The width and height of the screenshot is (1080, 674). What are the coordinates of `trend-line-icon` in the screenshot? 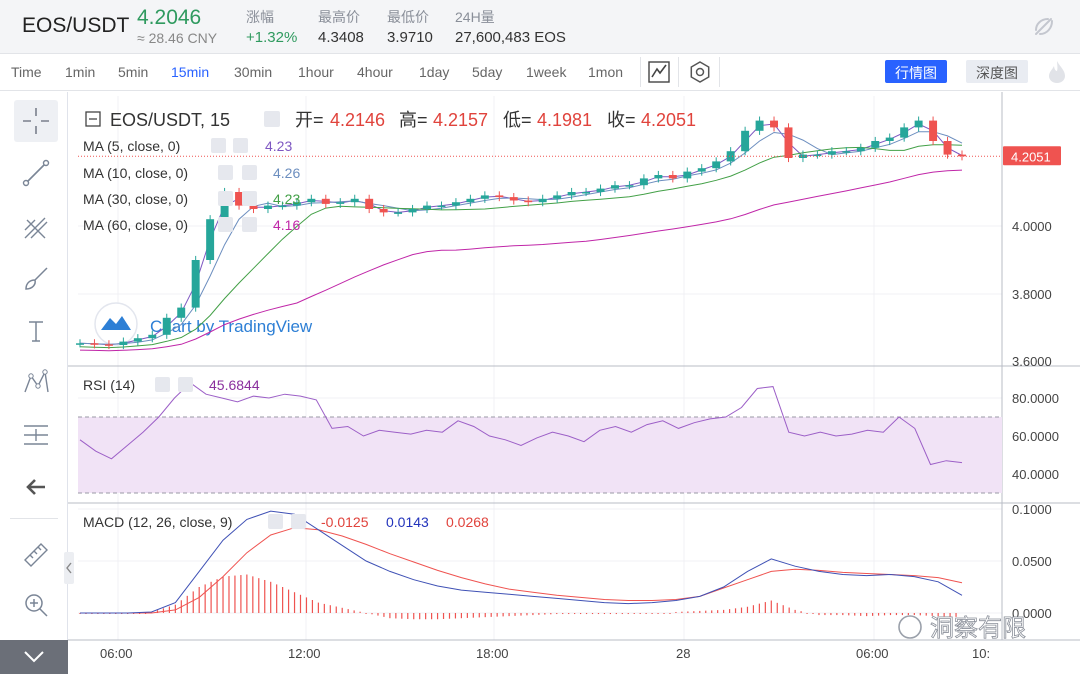 It's located at (36, 173).